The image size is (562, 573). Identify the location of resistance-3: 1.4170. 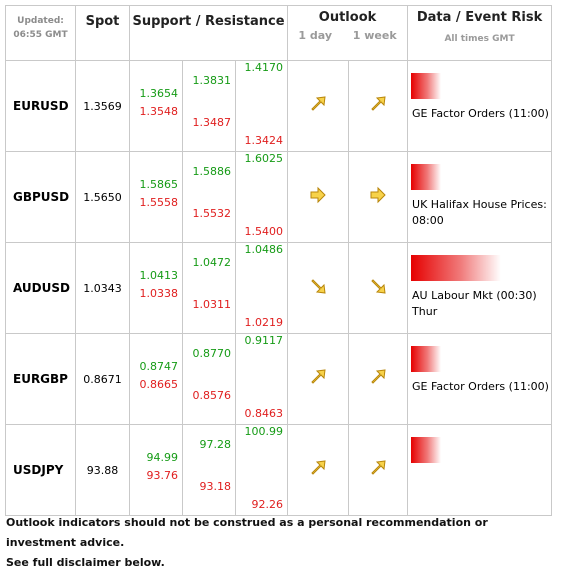
(264, 67).